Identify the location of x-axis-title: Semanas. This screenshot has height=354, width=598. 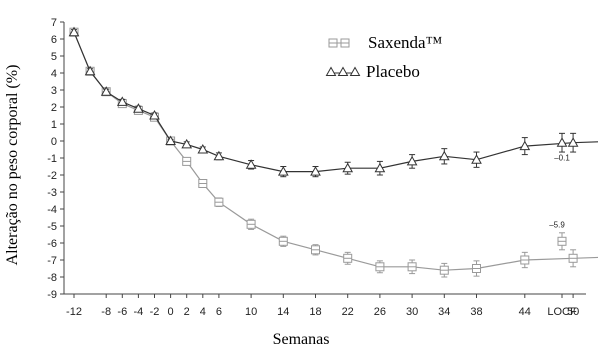
(301, 339).